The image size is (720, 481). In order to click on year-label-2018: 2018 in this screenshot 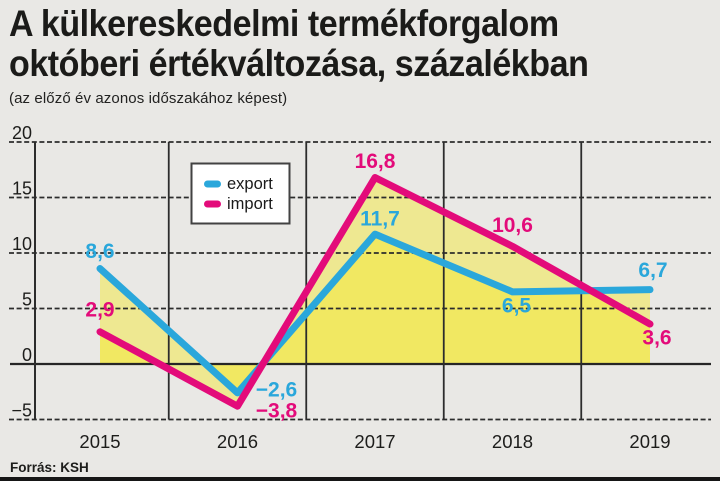, I will do `click(512, 441)`.